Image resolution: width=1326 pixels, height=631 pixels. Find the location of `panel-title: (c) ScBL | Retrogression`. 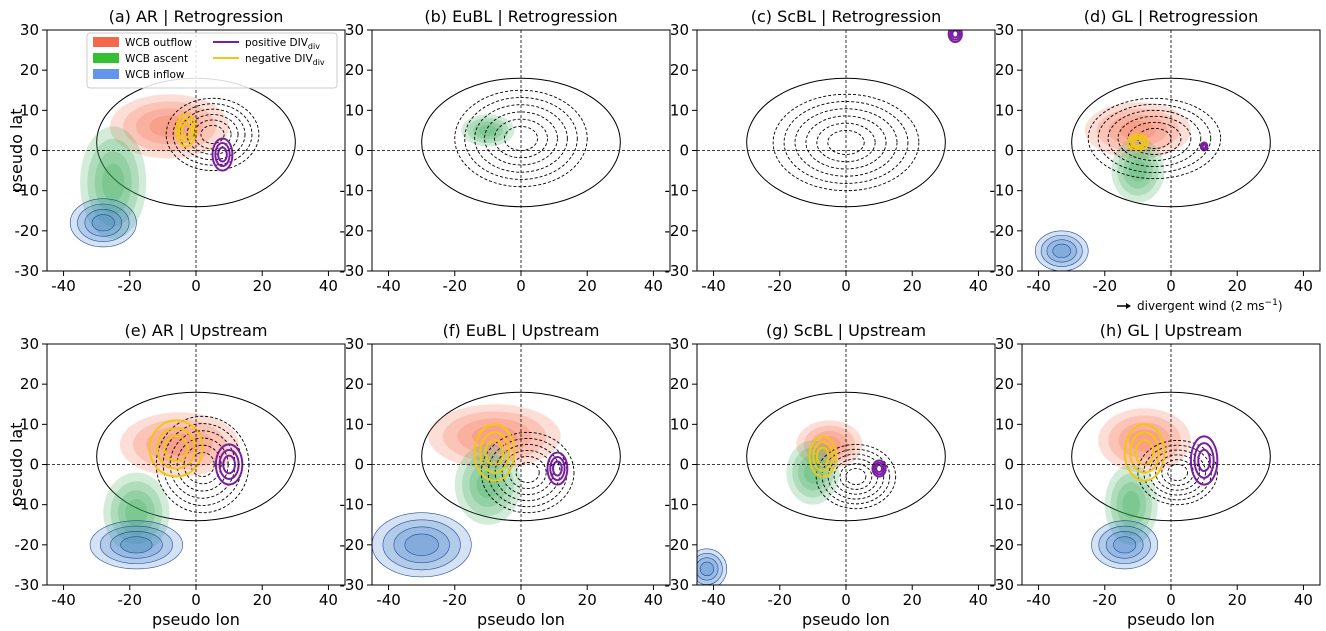

panel-title: (c) ScBL | Retrogression is located at coordinates (846, 16).